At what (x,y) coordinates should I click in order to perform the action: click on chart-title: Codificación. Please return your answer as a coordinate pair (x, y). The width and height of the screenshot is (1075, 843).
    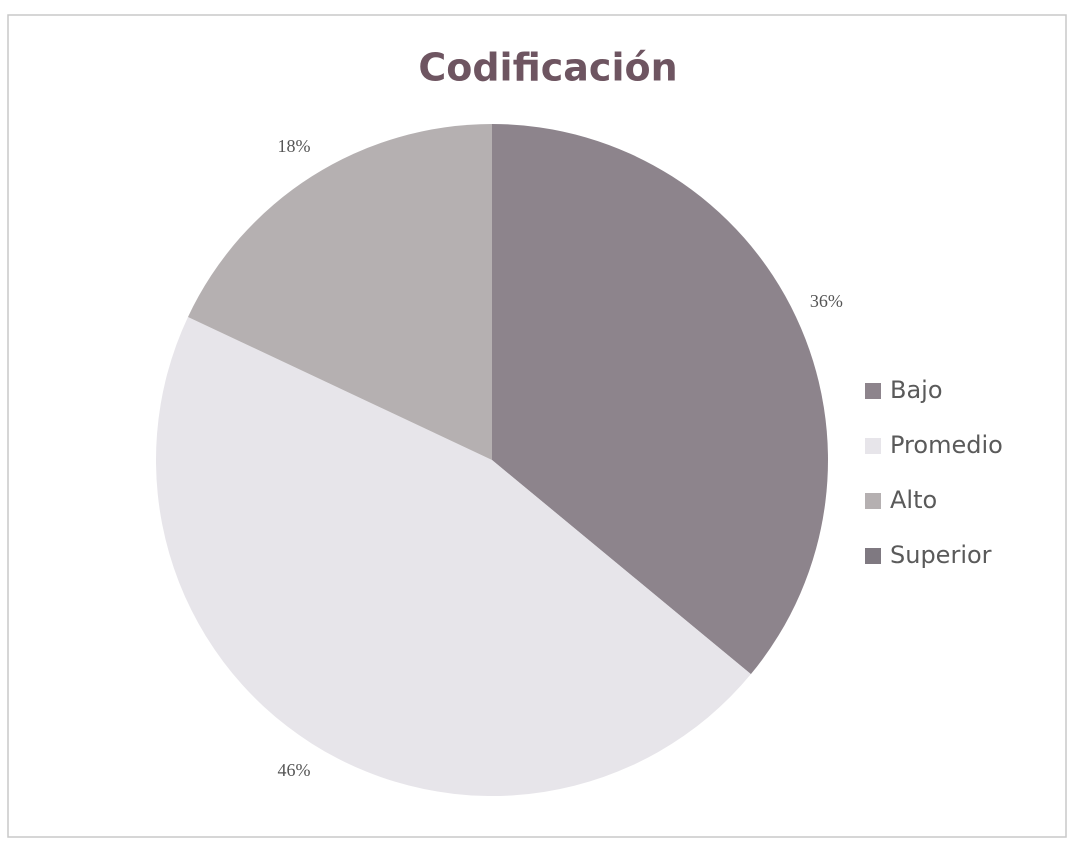
    Looking at the image, I should click on (547, 68).